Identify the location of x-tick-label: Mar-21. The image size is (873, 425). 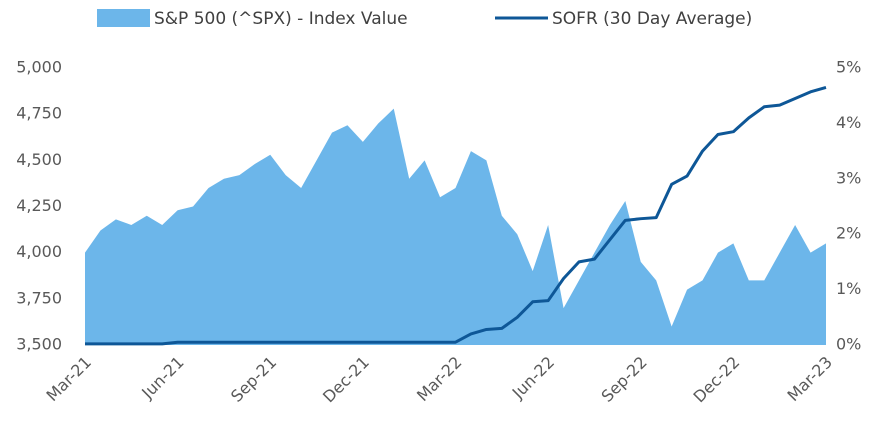
(68, 379).